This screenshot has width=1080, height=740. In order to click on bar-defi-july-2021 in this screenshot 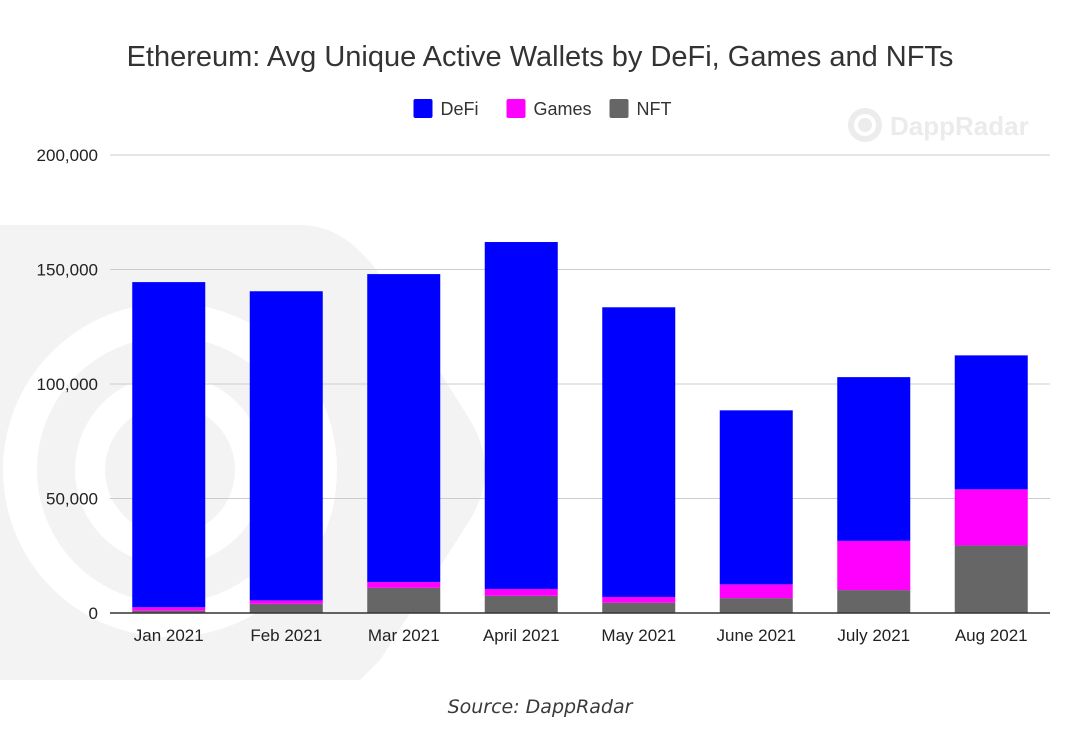, I will do `click(874, 459)`.